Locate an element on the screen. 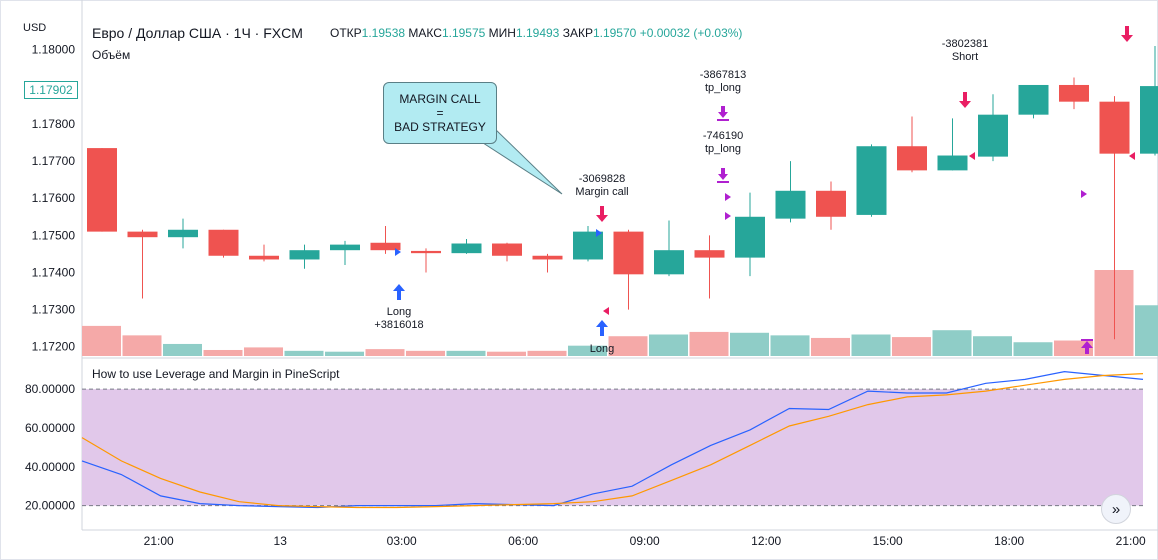 The height and width of the screenshot is (560, 1158). last-short-triangle is located at coordinates (1132, 156).